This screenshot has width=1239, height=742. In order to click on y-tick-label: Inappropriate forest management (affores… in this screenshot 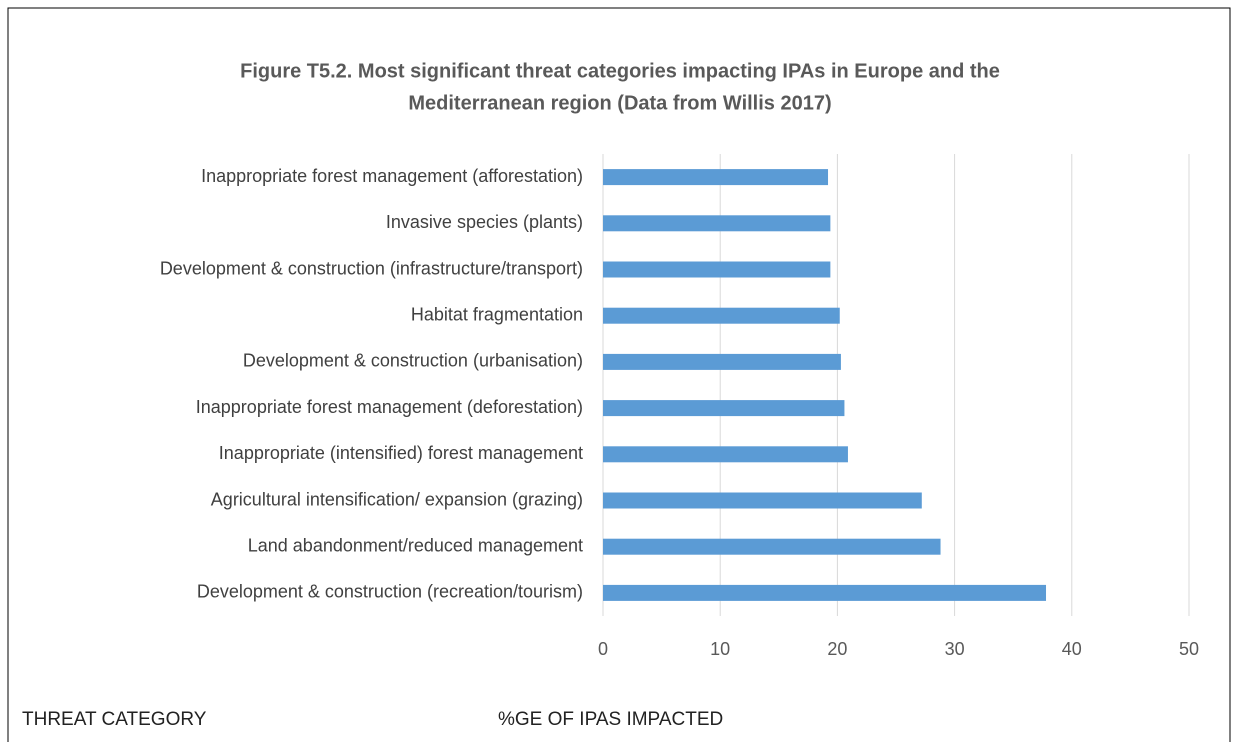, I will do `click(392, 176)`.